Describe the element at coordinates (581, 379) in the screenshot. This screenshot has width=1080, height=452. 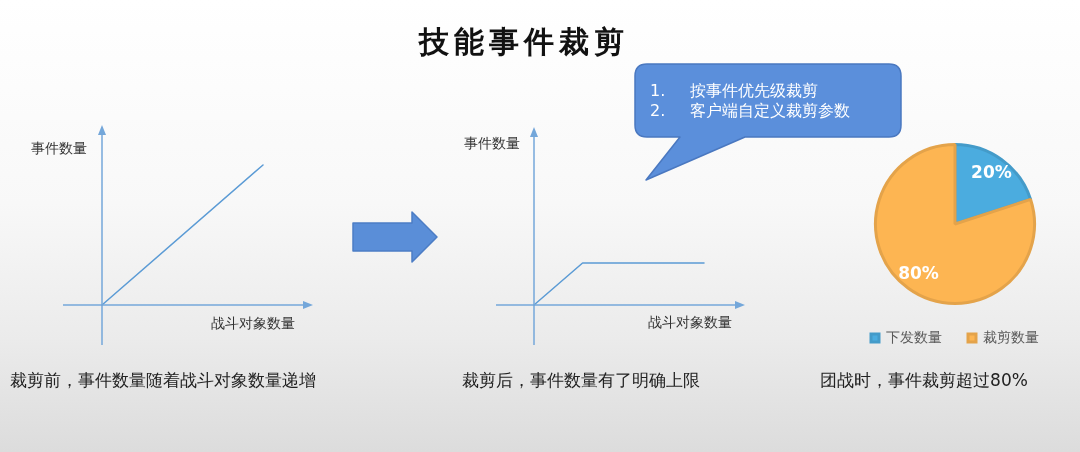
I see `text: 裁剪后，事件数量有了明确上限` at that location.